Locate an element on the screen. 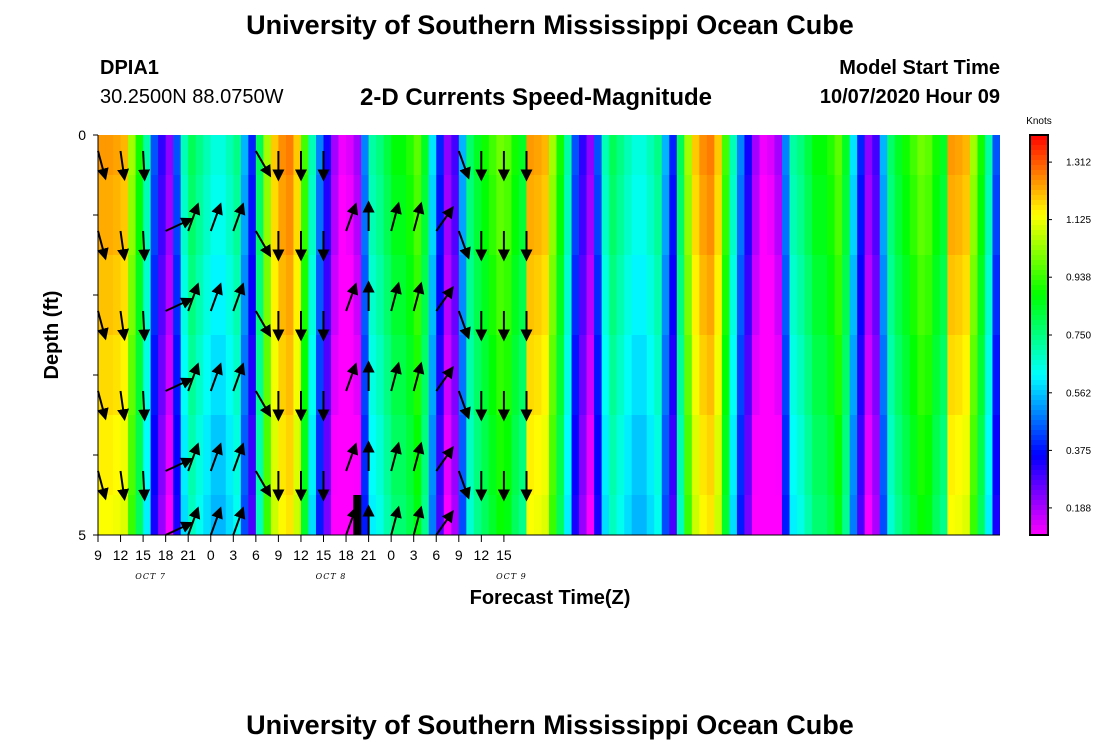  colorbar-tick-label: 0.750 is located at coordinates (1078, 336).